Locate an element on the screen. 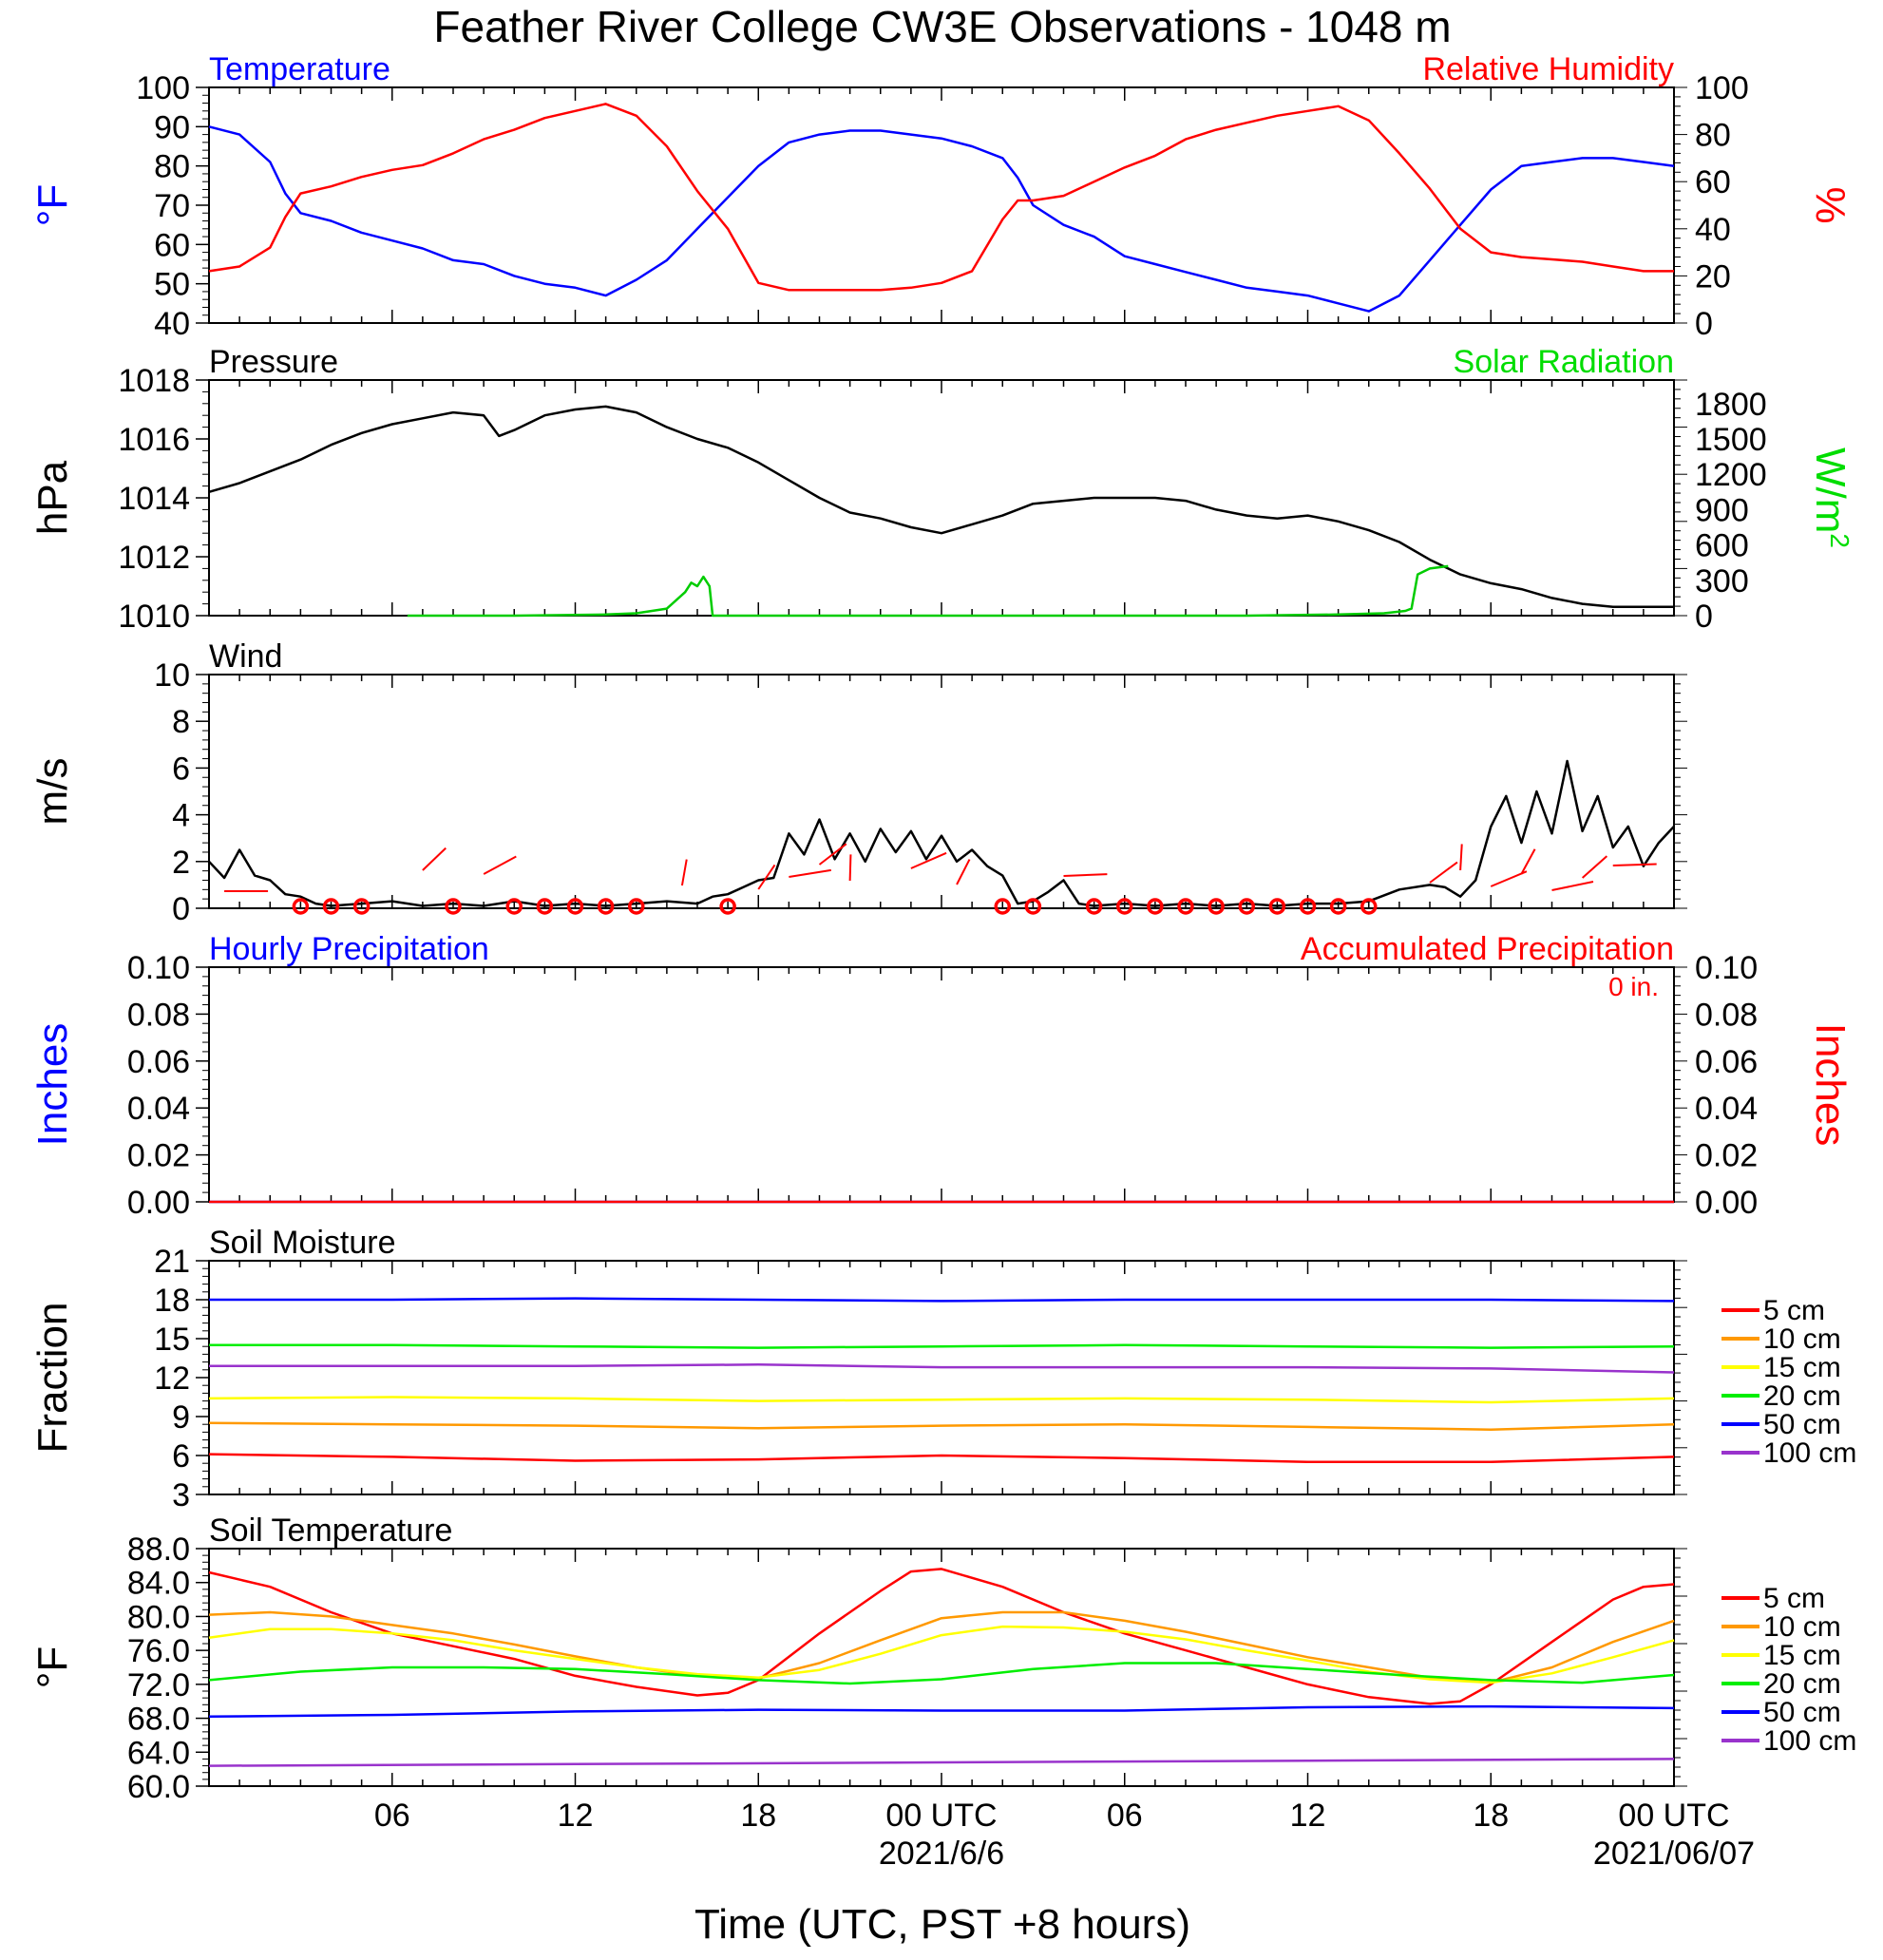  right-tick-label: 900 is located at coordinates (1722, 510).